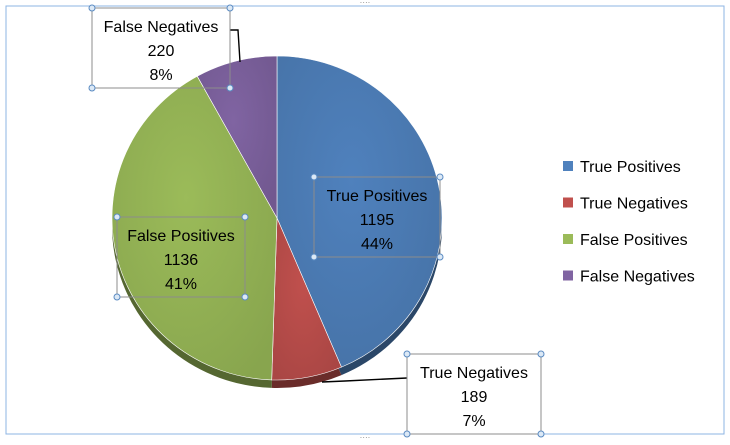 The height and width of the screenshot is (445, 730). I want to click on legend-label: True Negatives, so click(634, 204).